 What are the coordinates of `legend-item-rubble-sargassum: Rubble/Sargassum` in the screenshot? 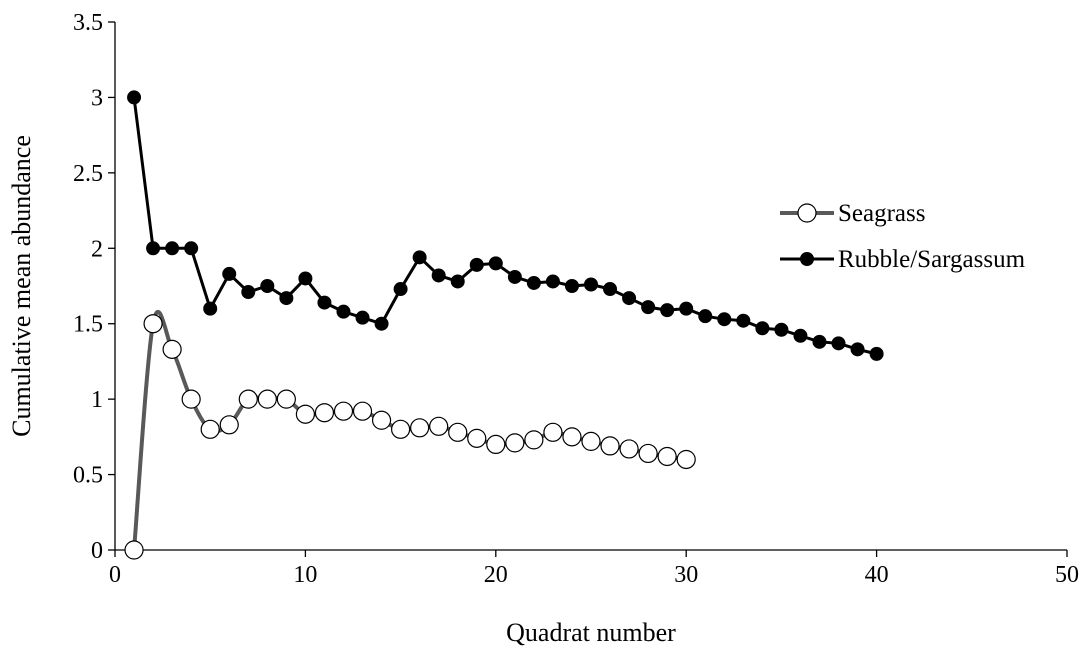 It's located at (903, 259).